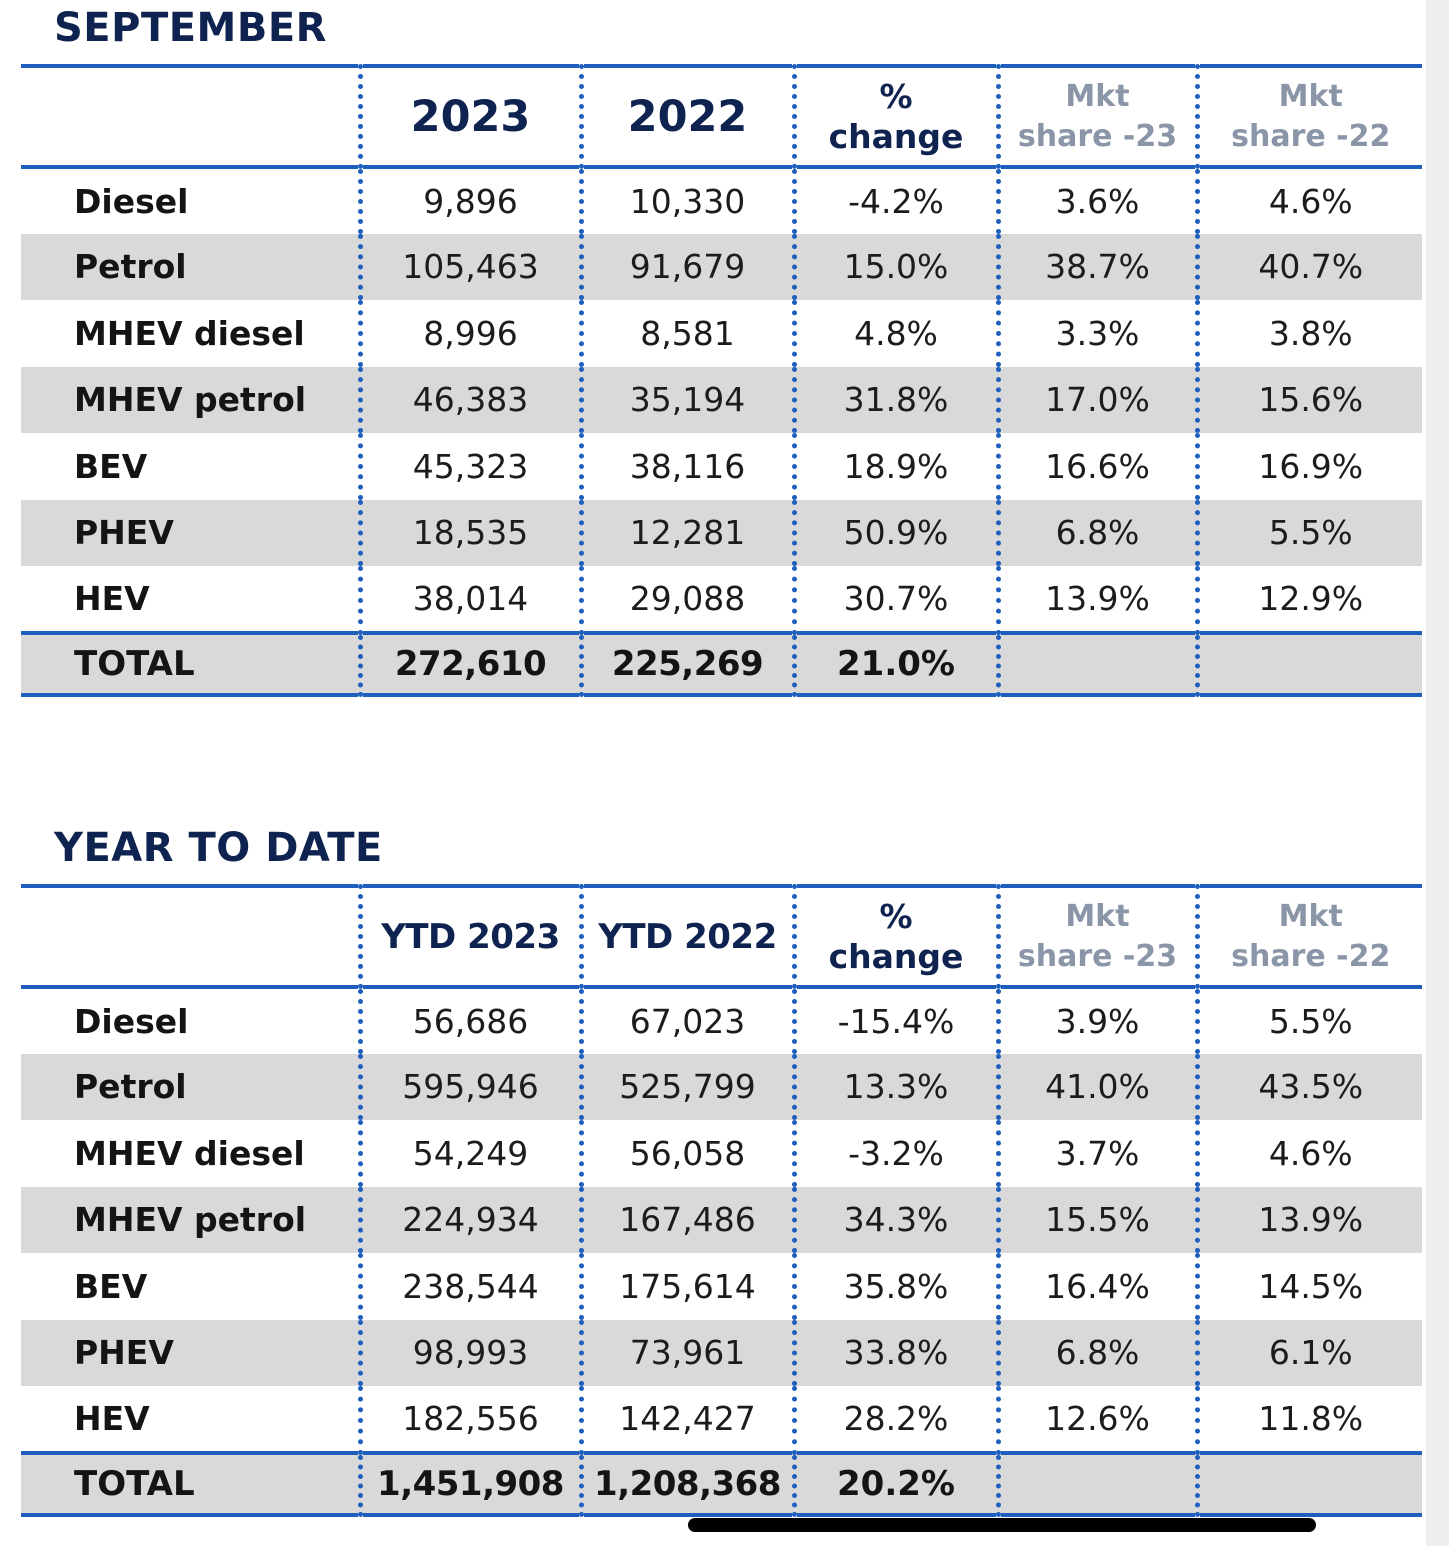  What do you see at coordinates (894, 399) in the screenshot?
I see `percent-change: 31.8%` at bounding box center [894, 399].